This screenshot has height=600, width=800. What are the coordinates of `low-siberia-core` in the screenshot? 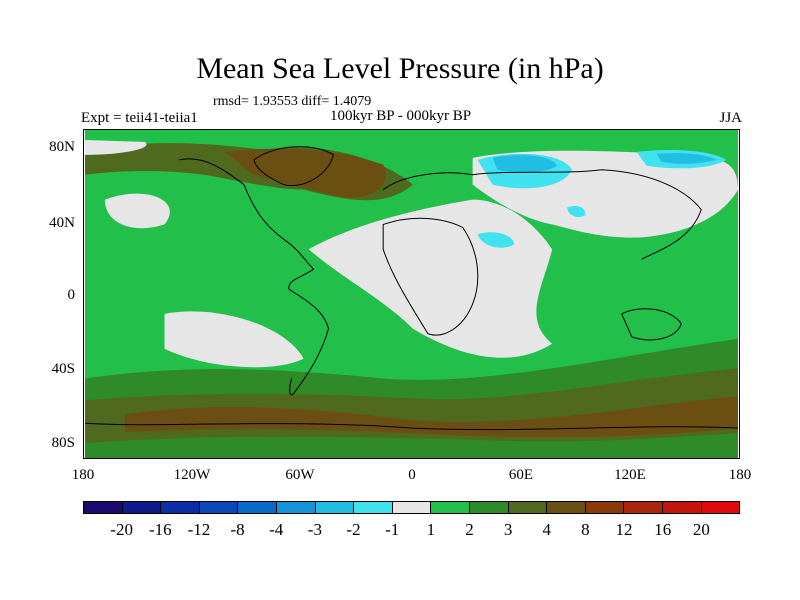 It's located at (686, 158).